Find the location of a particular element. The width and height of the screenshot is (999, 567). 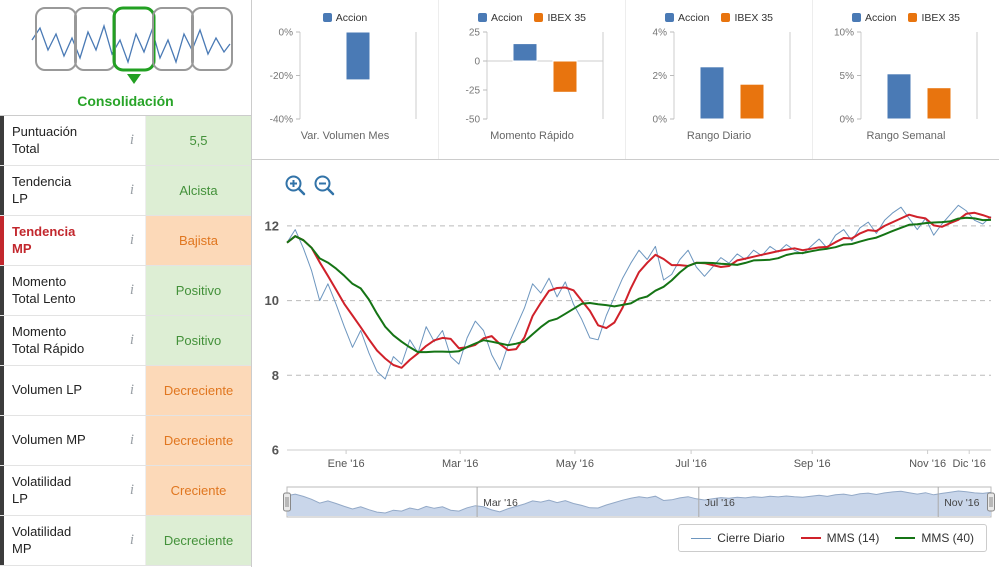

svg-text: -25 is located at coordinates (473, 91).